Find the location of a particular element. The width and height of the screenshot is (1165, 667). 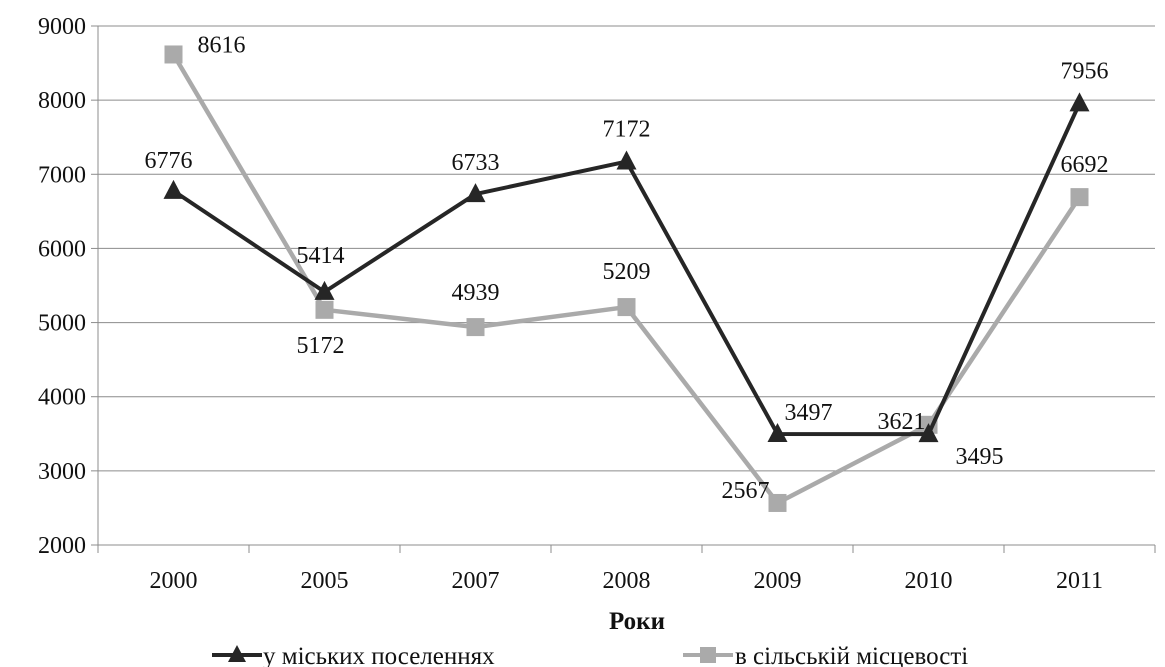

legend-label-urban: у міських поселеннях is located at coordinates (379, 655).